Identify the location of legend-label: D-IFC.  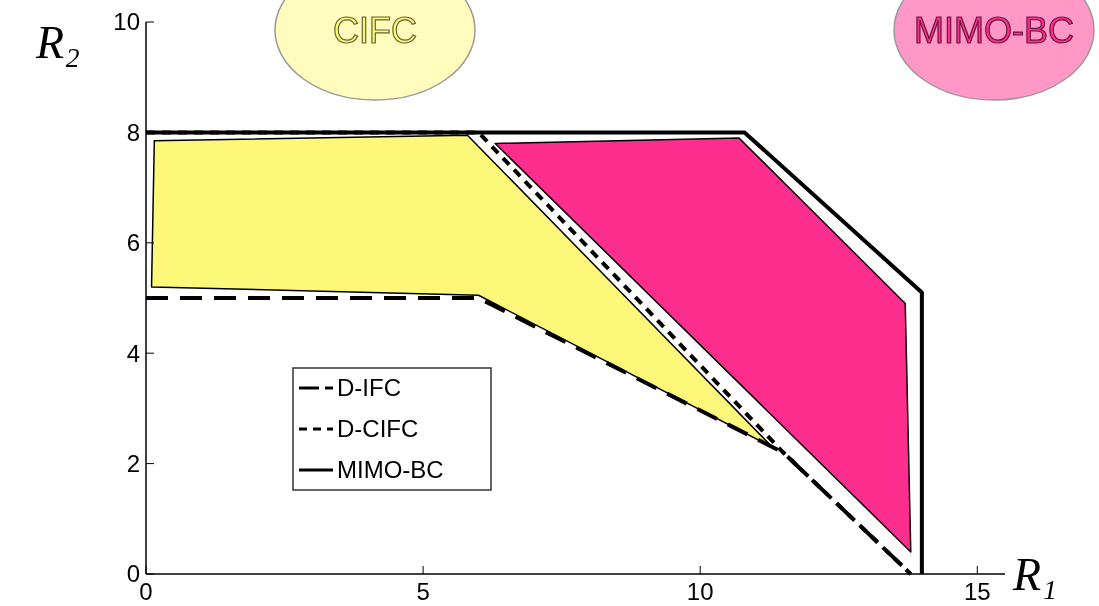
(369, 388).